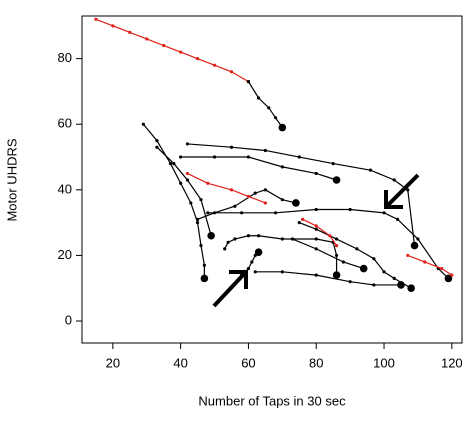 The image size is (474, 422). I want to click on y-tick-label: 0, so click(68, 319).